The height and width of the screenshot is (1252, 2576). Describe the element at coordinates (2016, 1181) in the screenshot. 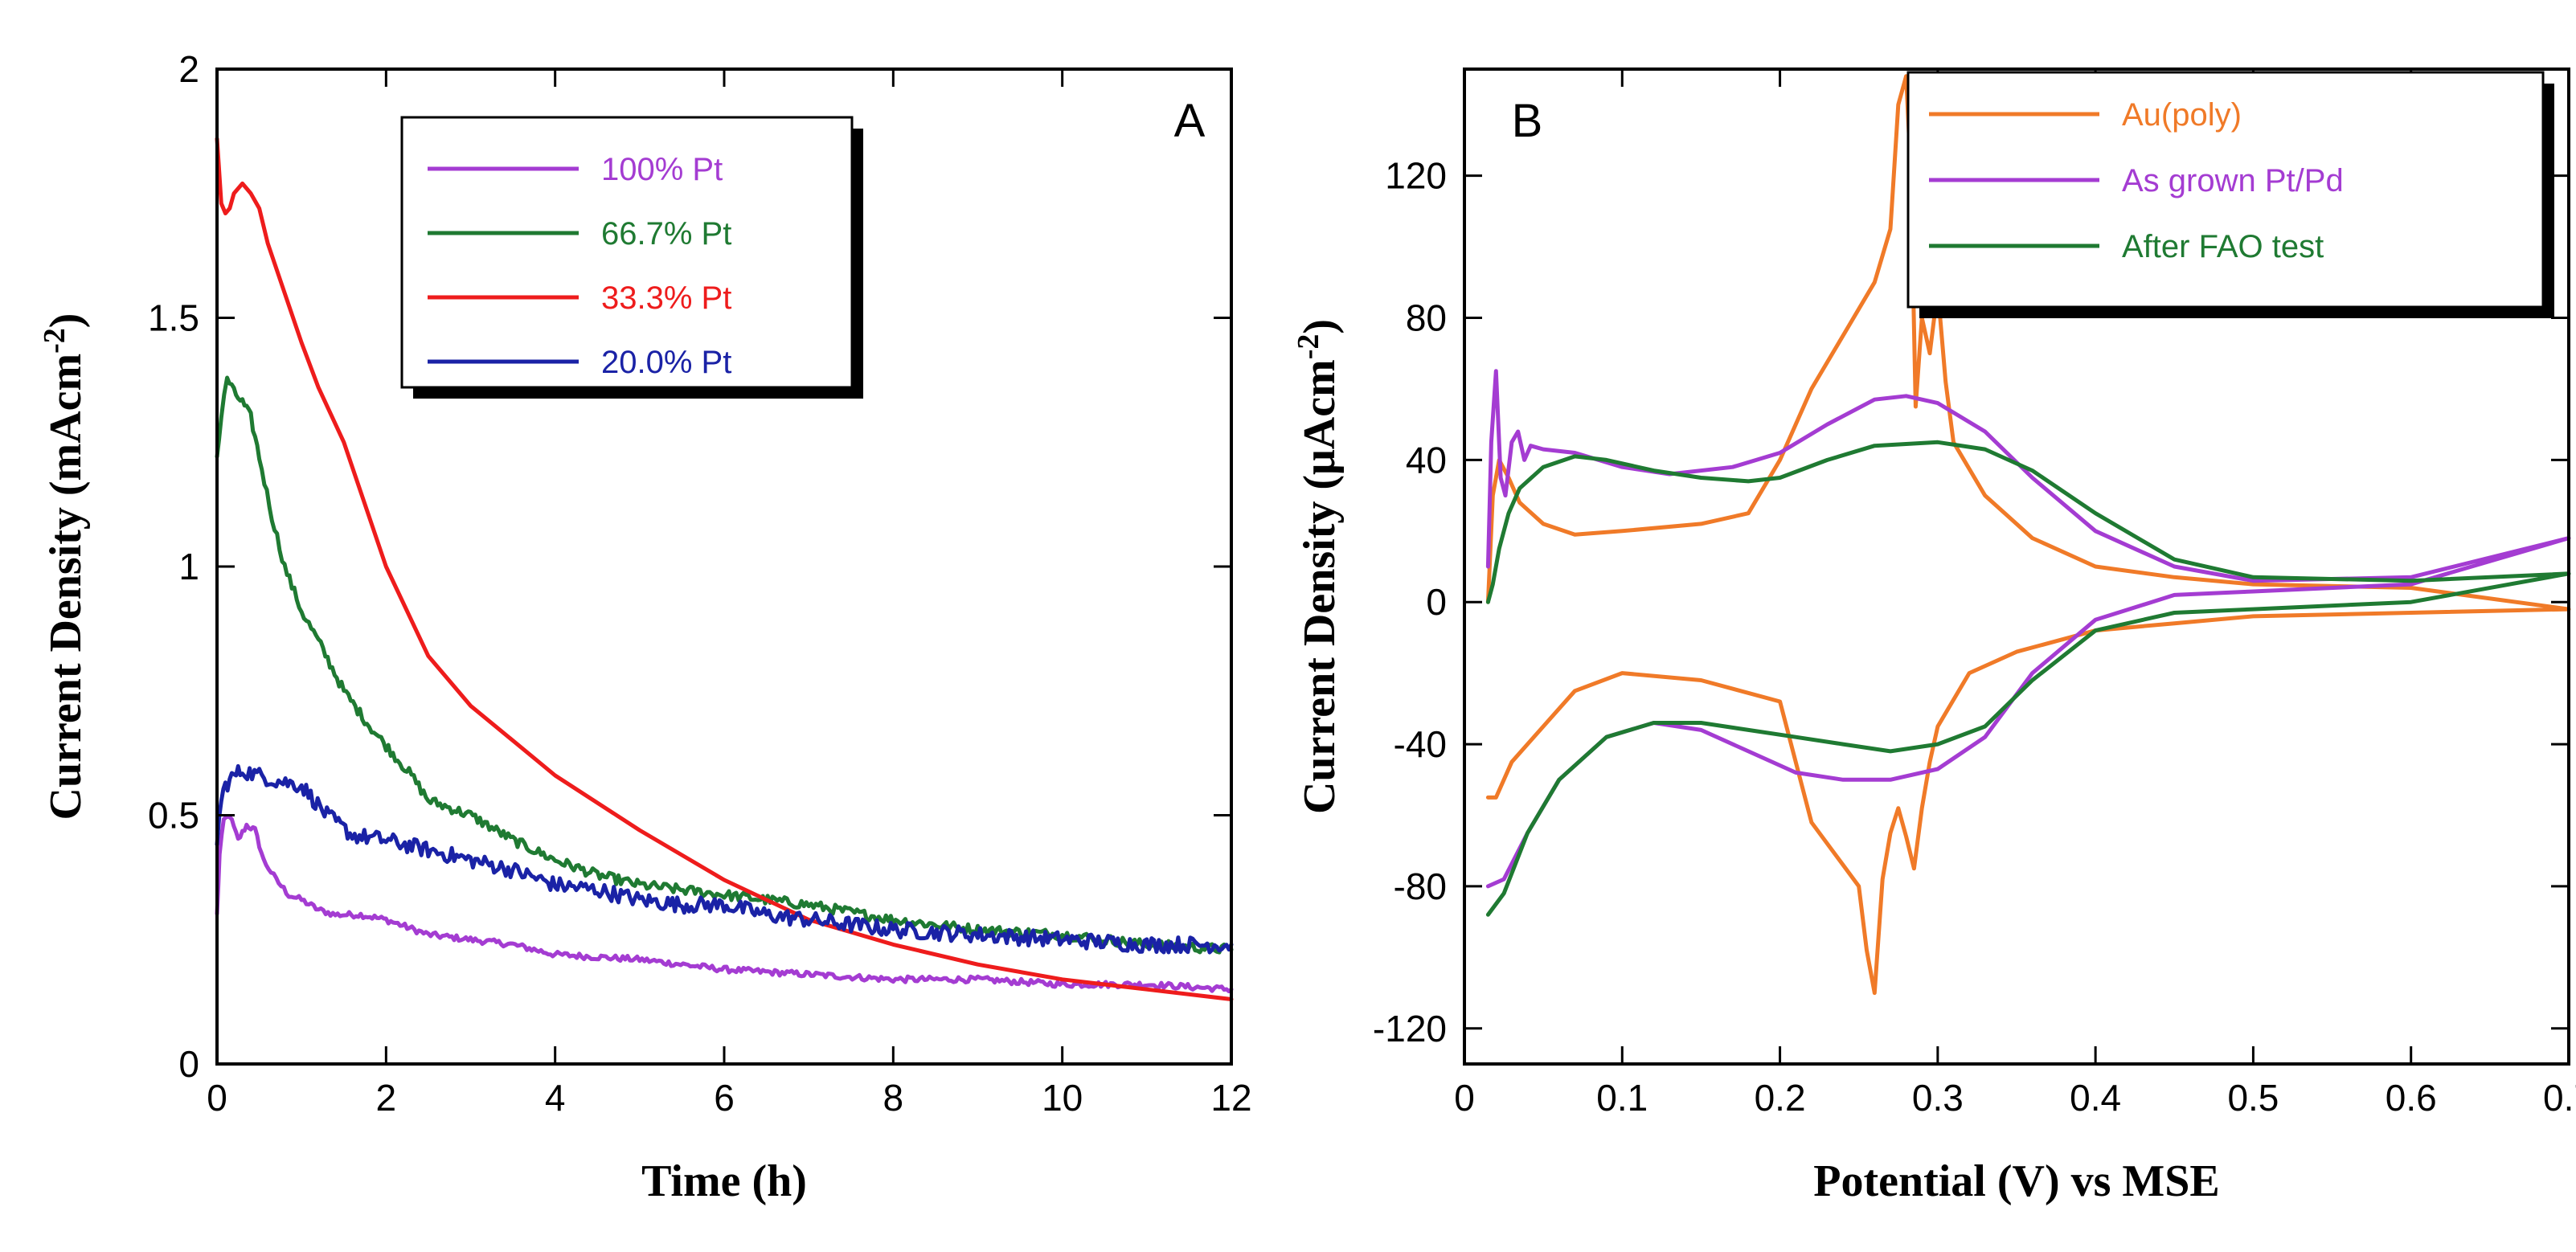

I see `panel-b-x-axis-label: Potential (V) vs MSE` at that location.